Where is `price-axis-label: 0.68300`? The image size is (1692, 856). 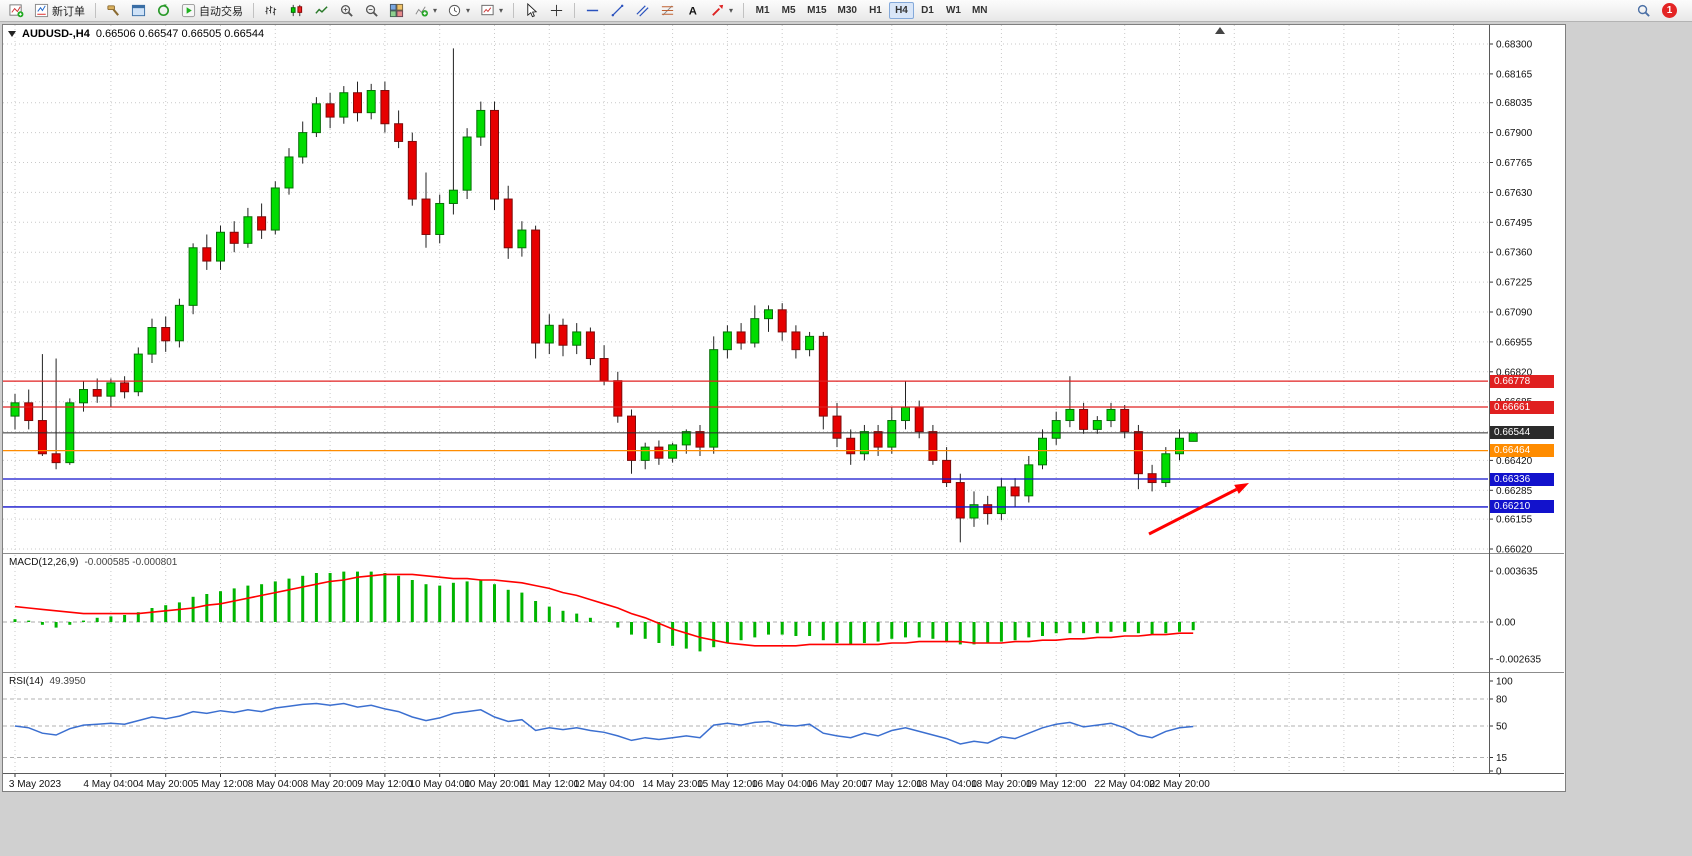
price-axis-label: 0.68300 is located at coordinates (1514, 45).